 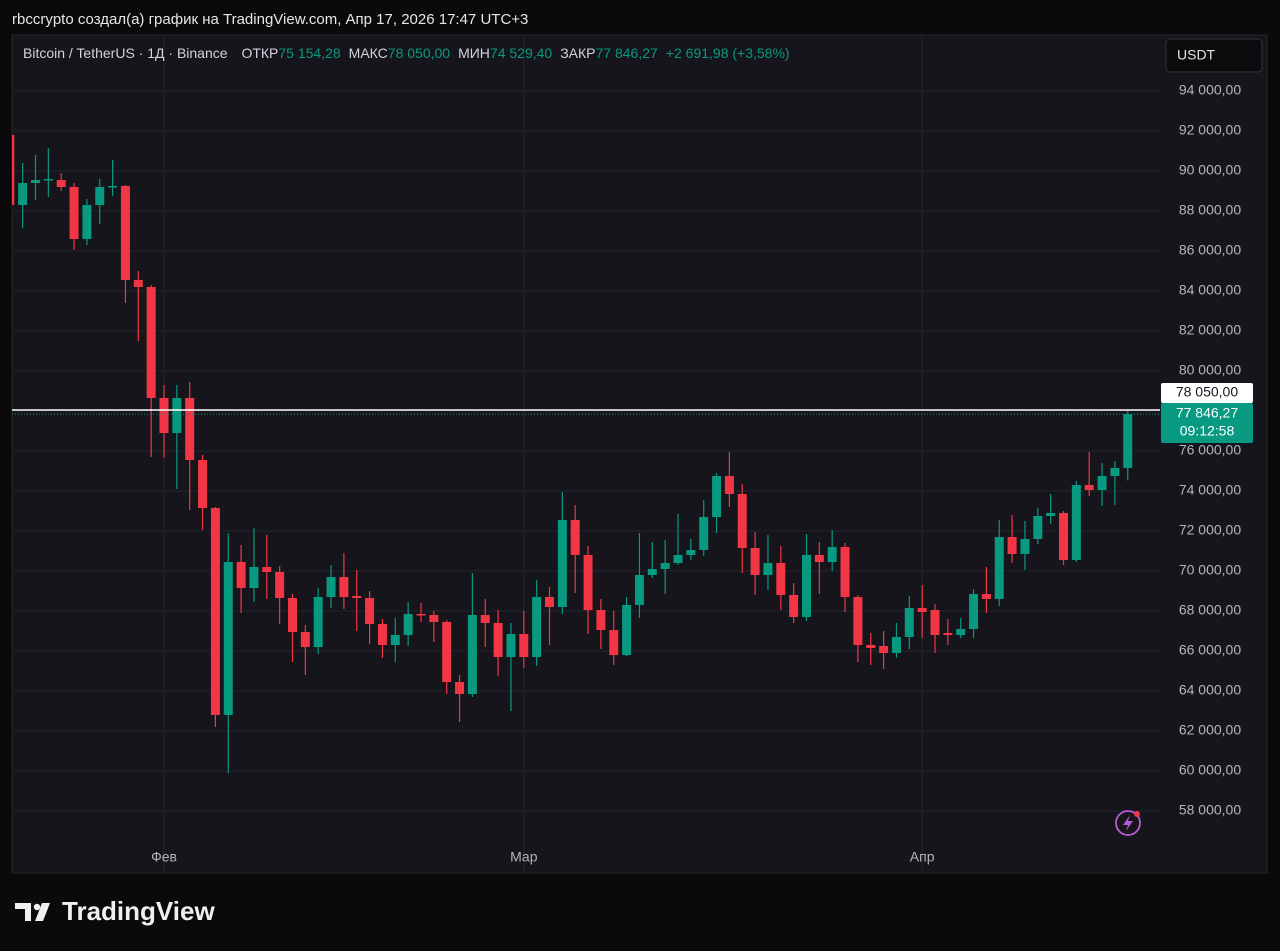 What do you see at coordinates (524, 857) in the screenshot?
I see `x-tick-label: Мар` at bounding box center [524, 857].